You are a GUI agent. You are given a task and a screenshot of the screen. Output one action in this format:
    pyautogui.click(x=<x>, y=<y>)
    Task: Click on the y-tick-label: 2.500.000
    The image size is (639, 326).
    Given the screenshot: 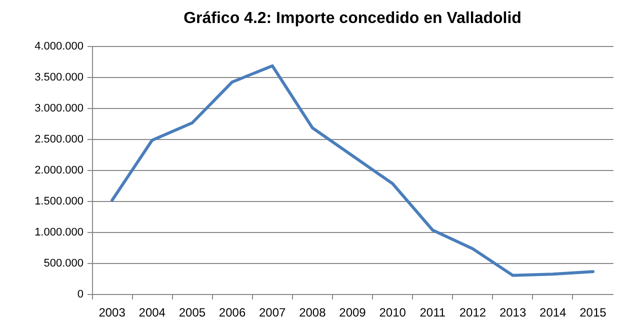 What is the action you would take?
    pyautogui.click(x=59, y=140)
    